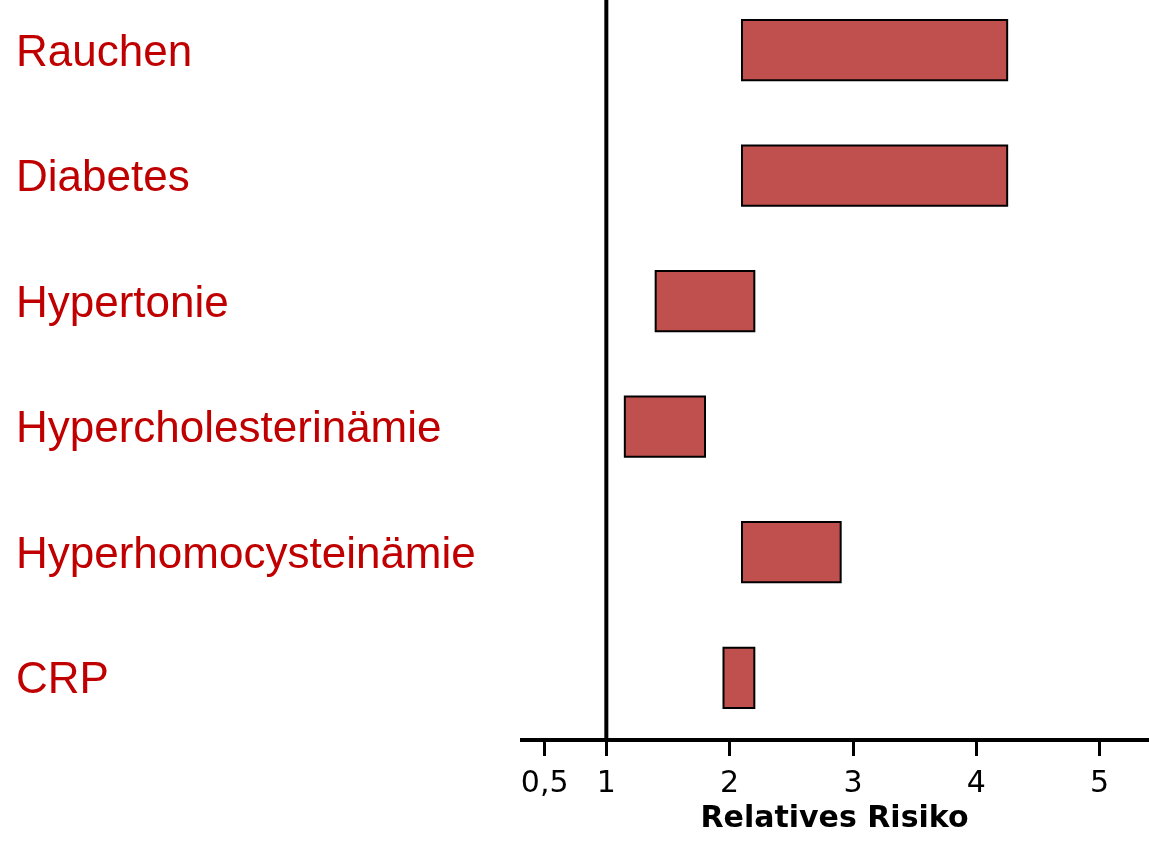 The image size is (1149, 859). Describe the element at coordinates (834, 816) in the screenshot. I see `x-axis-title: Relatives Risiko` at that location.